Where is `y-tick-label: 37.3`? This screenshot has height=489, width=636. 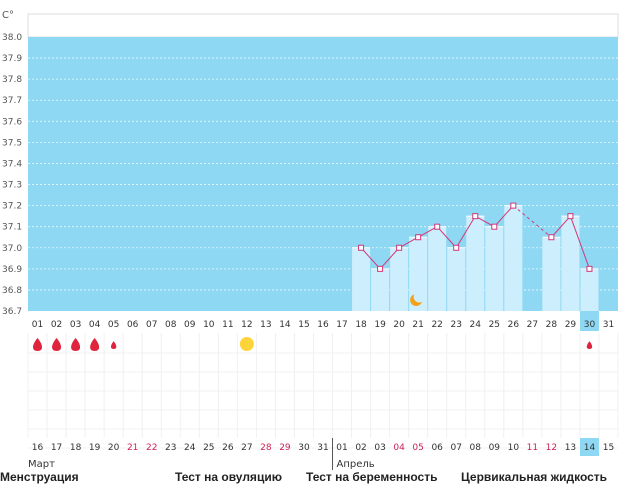
y-tick-label: 37.3 is located at coordinates (12, 186).